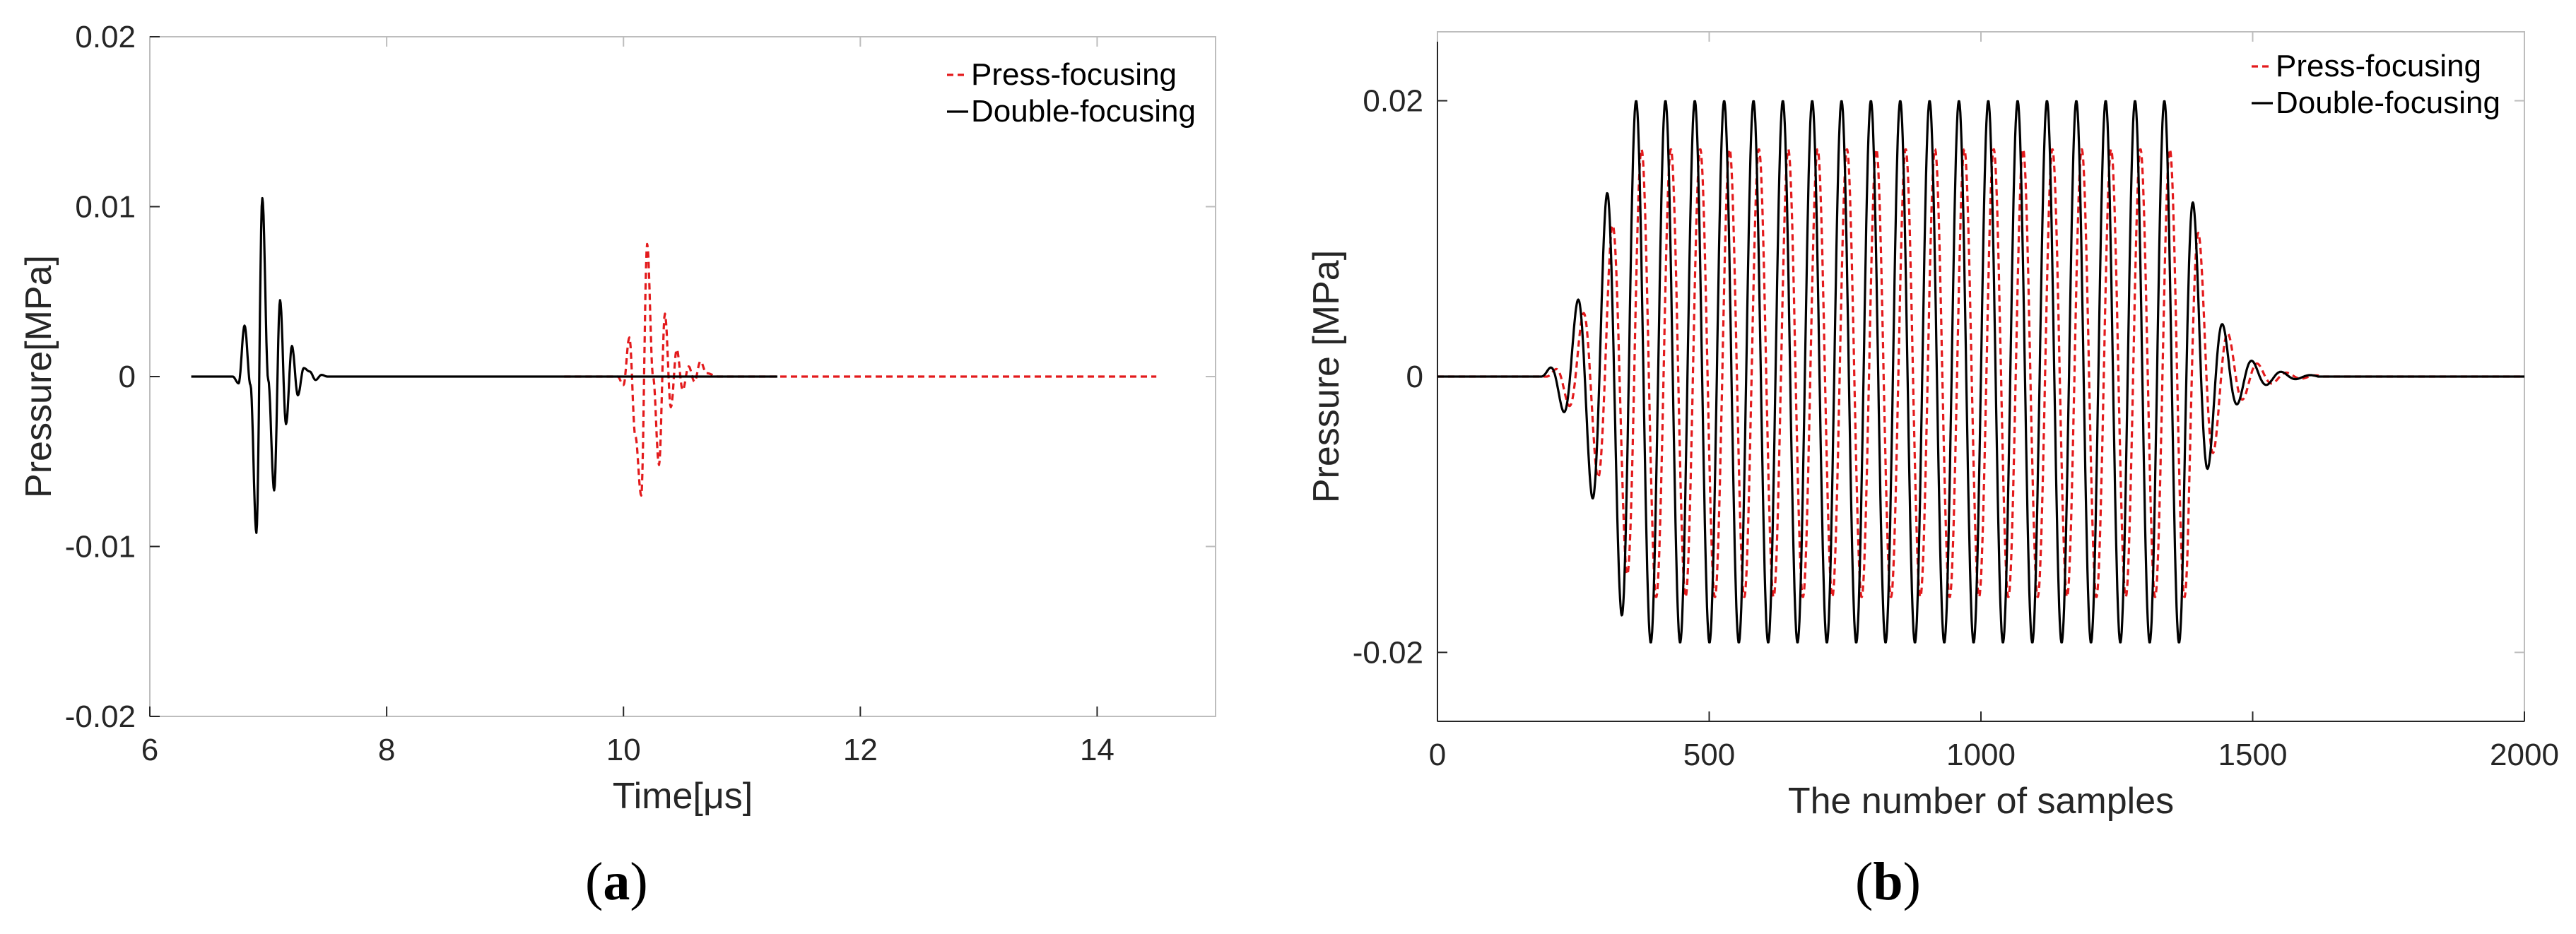  I want to click on caption-b: (b), so click(1888, 881).